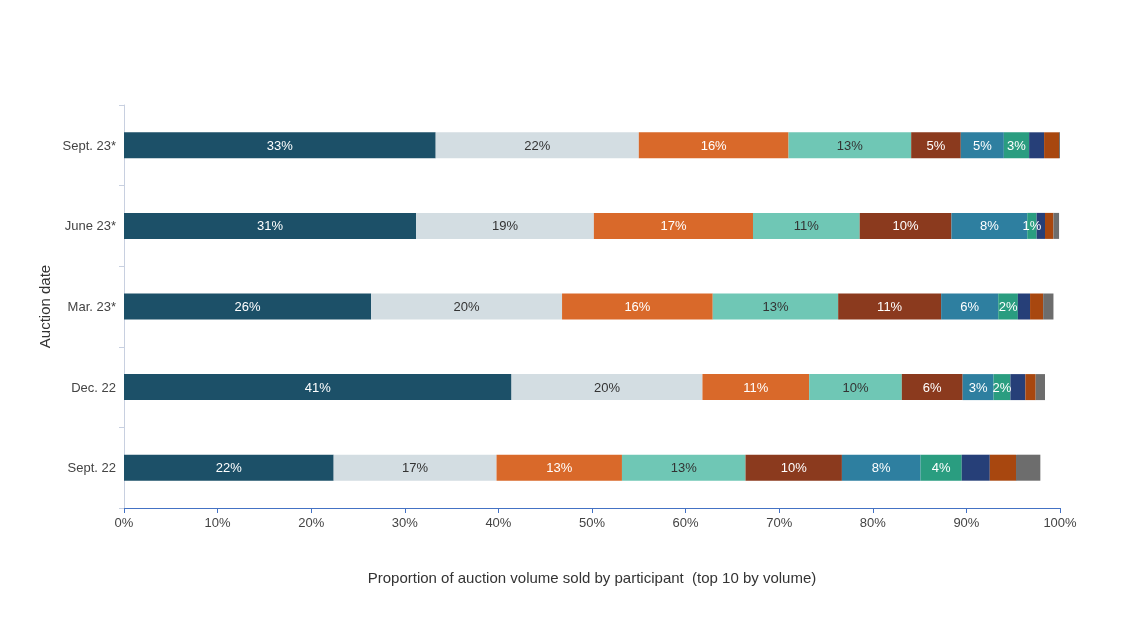 Image resolution: width=1143 pixels, height=631 pixels. What do you see at coordinates (873, 522) in the screenshot?
I see `x-tick-label: 80%` at bounding box center [873, 522].